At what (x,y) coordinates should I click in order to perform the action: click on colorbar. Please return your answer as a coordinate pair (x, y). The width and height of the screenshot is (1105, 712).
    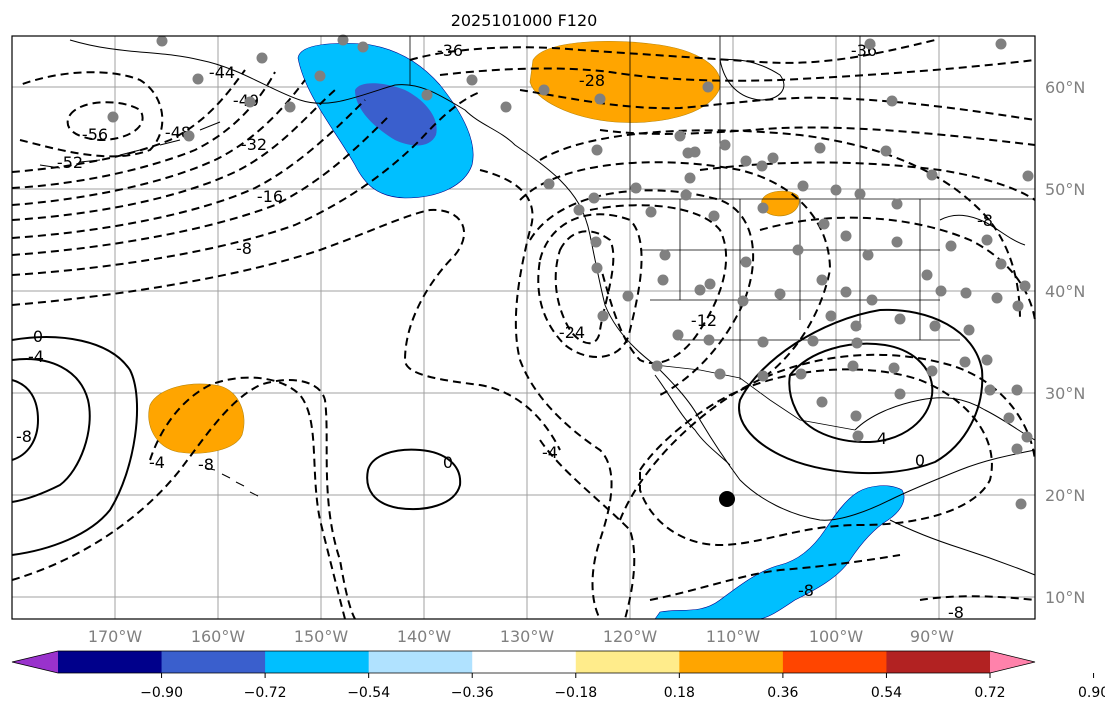
    Looking at the image, I should click on (523, 662).